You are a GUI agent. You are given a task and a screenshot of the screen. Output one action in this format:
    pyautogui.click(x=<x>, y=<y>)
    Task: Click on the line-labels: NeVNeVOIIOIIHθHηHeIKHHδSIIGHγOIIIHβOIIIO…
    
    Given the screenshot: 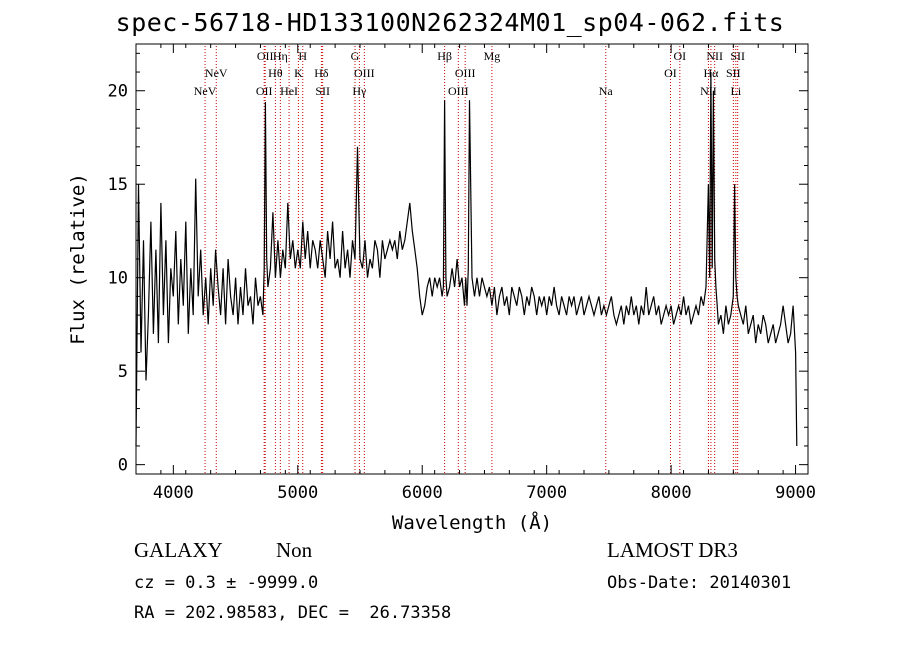 What is the action you would take?
    pyautogui.click(x=469, y=73)
    